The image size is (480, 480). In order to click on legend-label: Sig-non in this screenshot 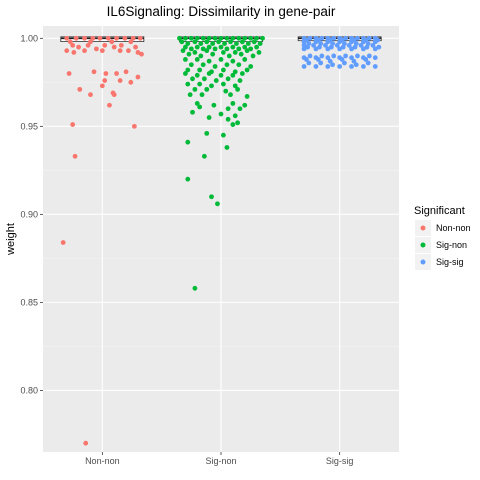, I will do `click(451, 245)`.